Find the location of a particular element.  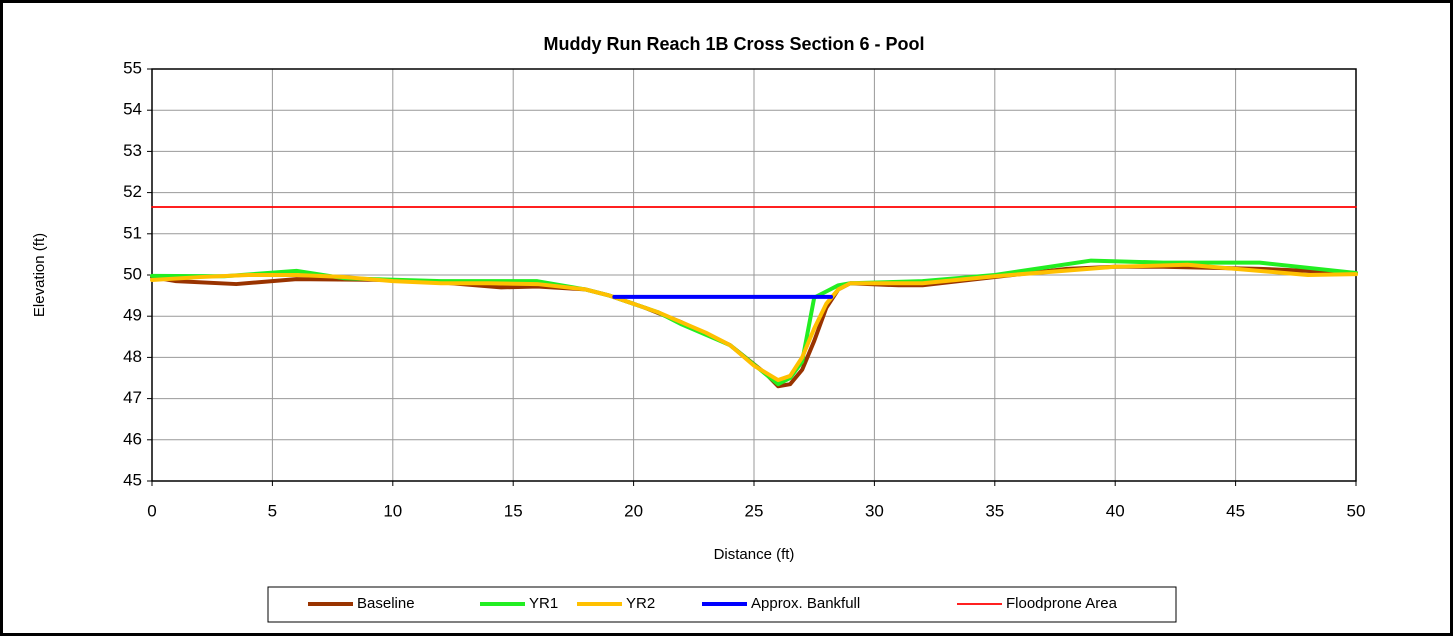

x-tick-label: 45 is located at coordinates (1235, 510).